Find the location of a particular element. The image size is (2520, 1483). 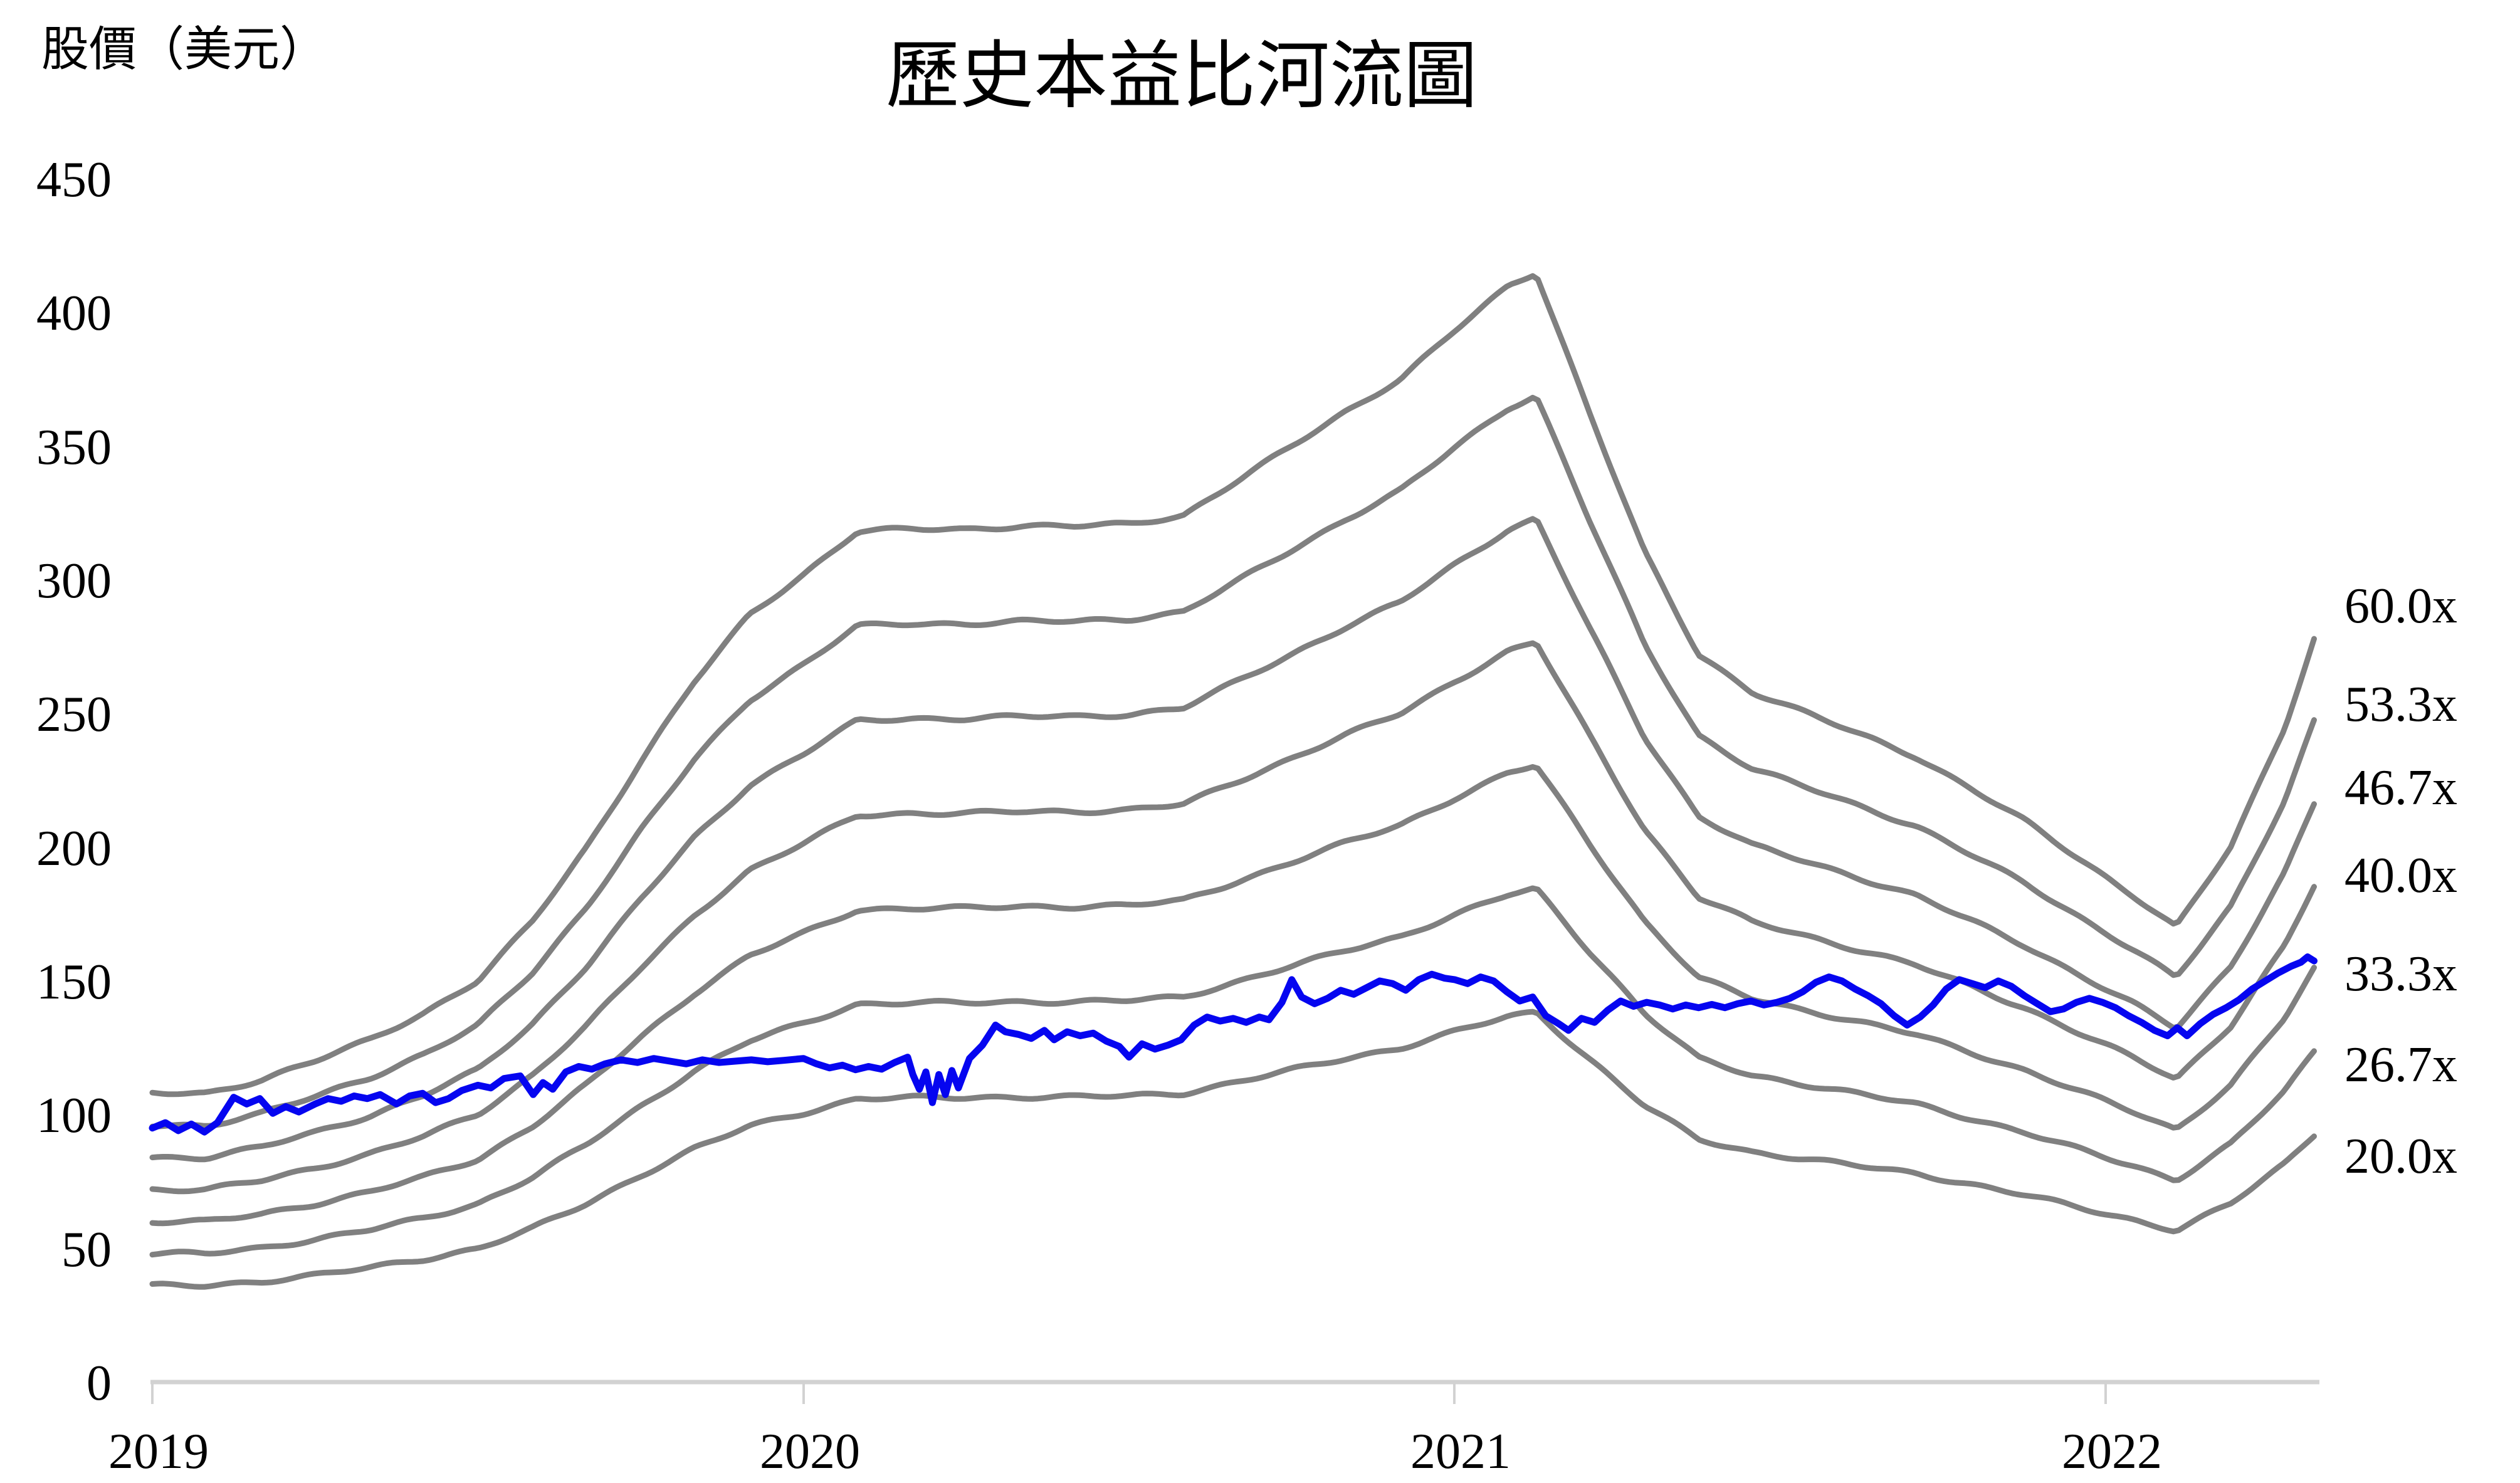

y-tick-label-300: 300 is located at coordinates (74, 581).